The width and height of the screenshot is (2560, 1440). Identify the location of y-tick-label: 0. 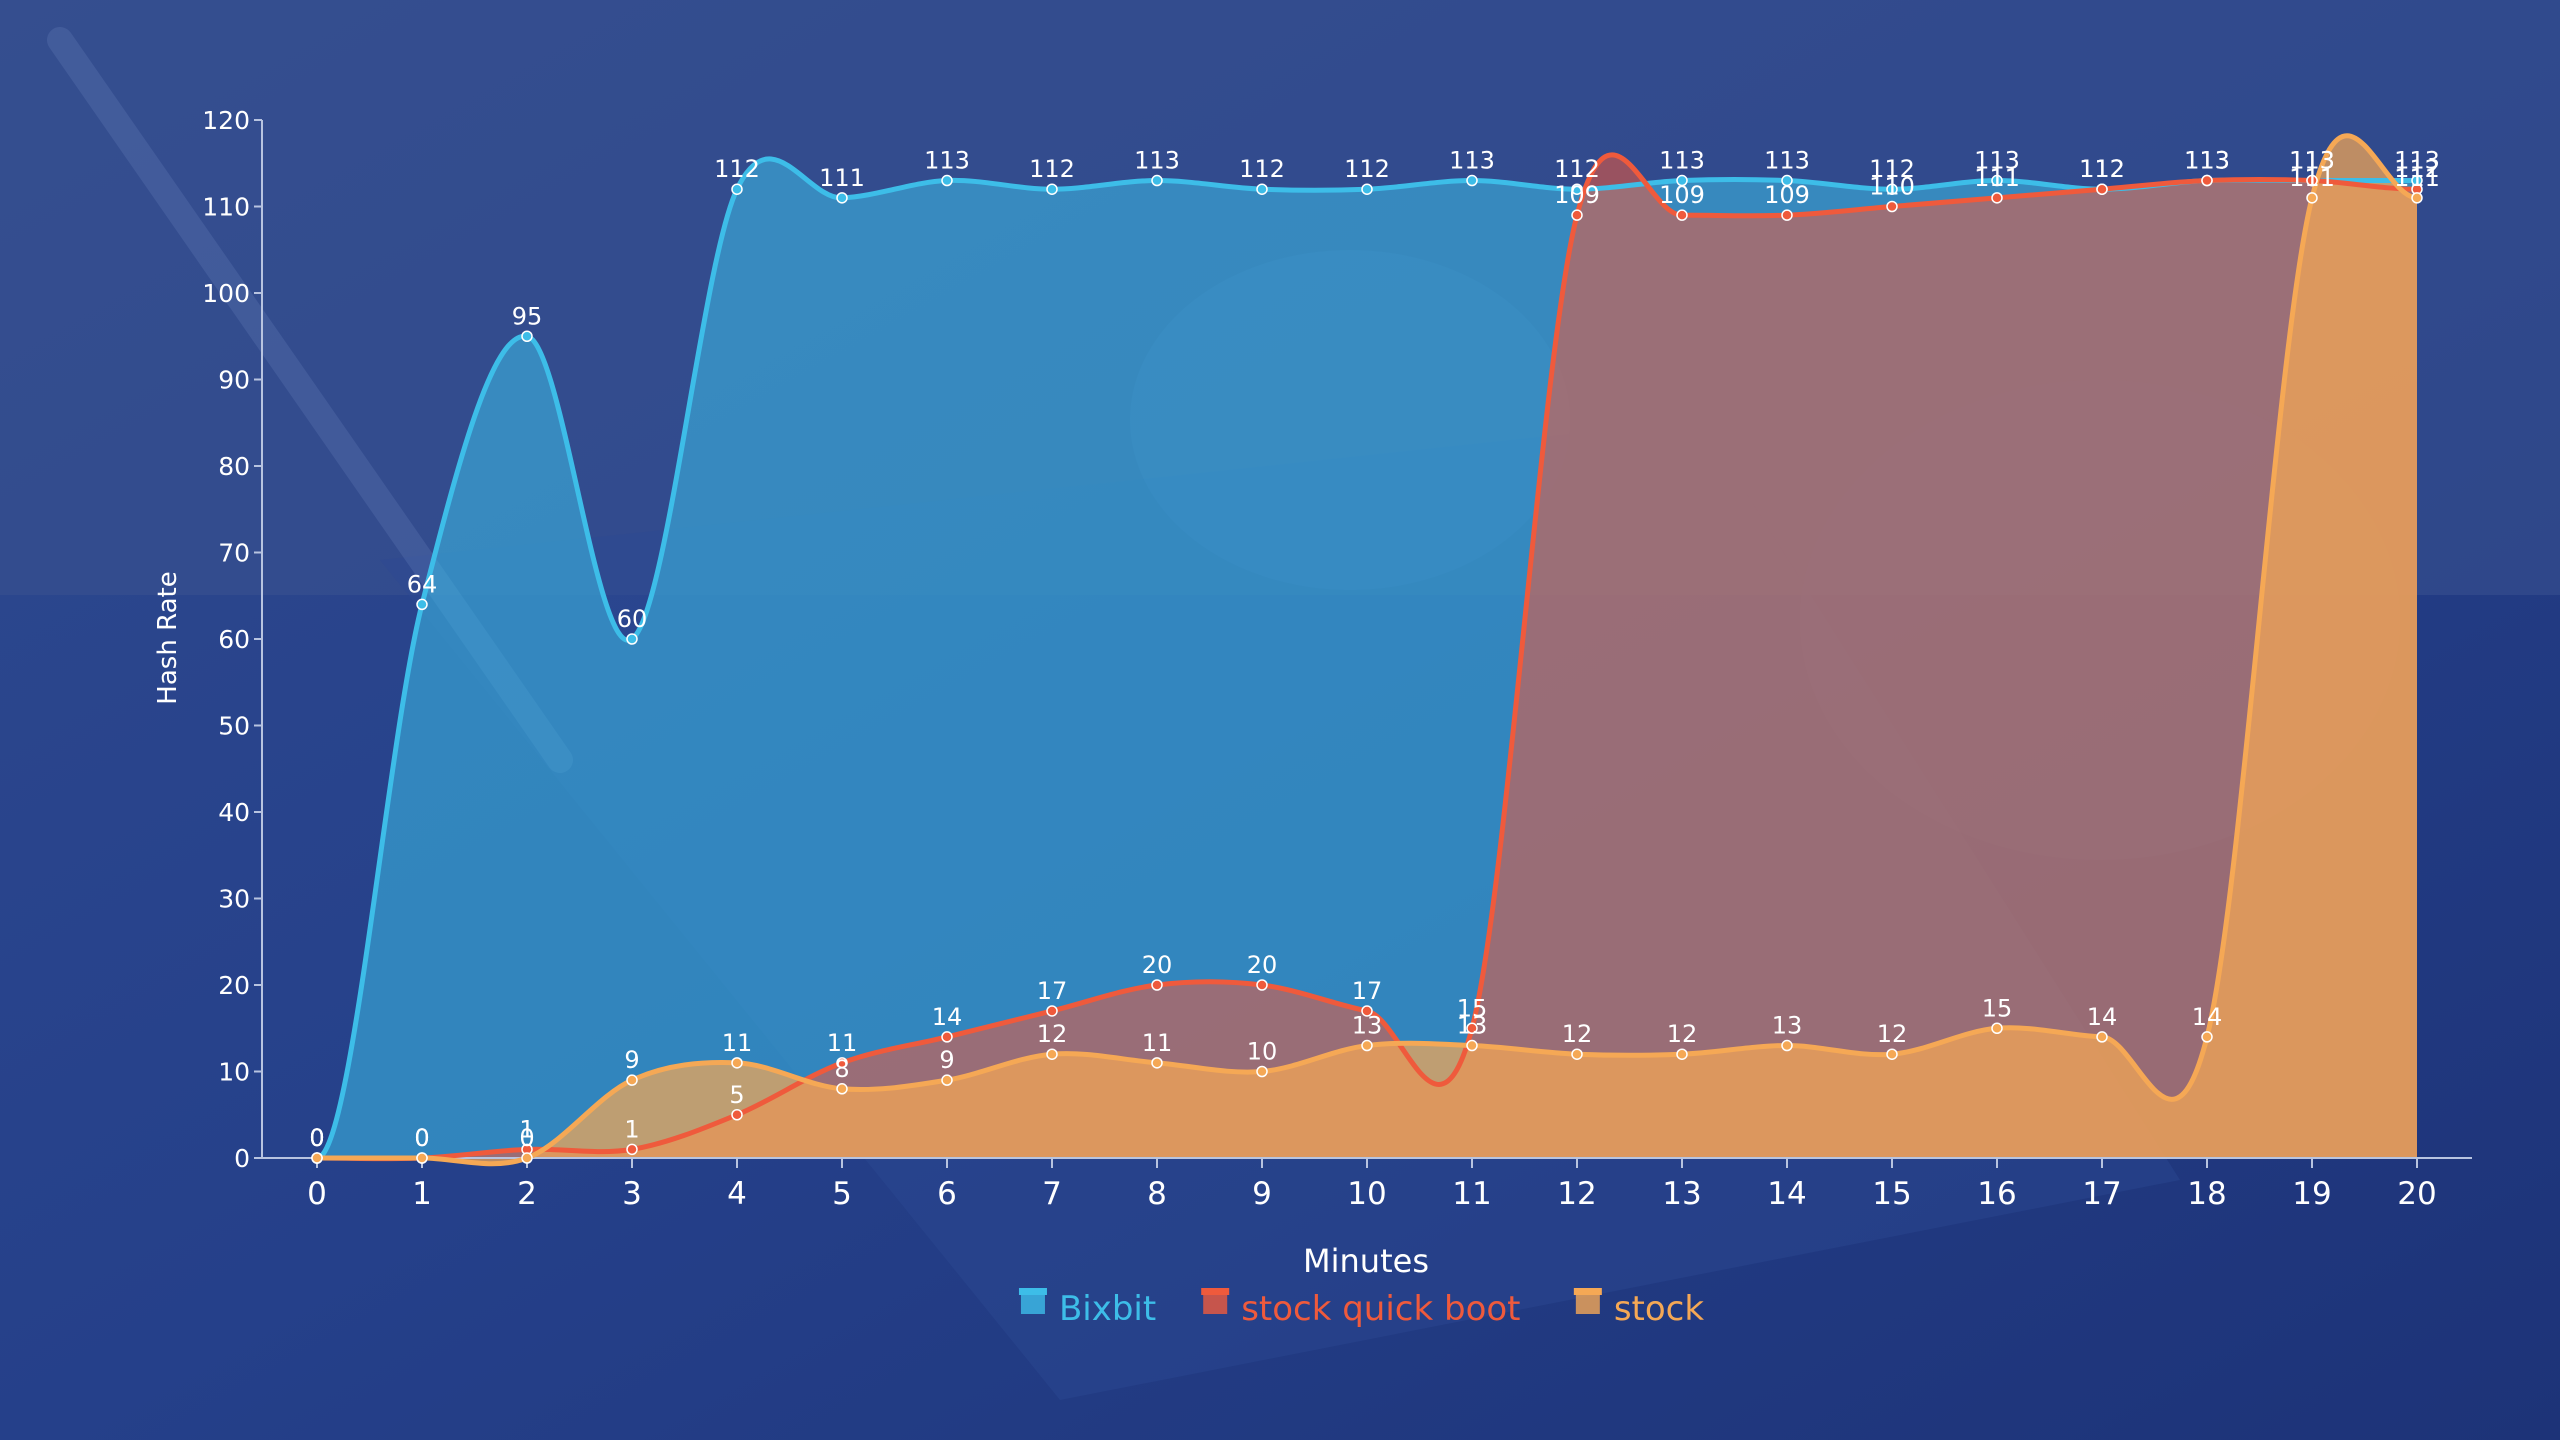
(242, 1158).